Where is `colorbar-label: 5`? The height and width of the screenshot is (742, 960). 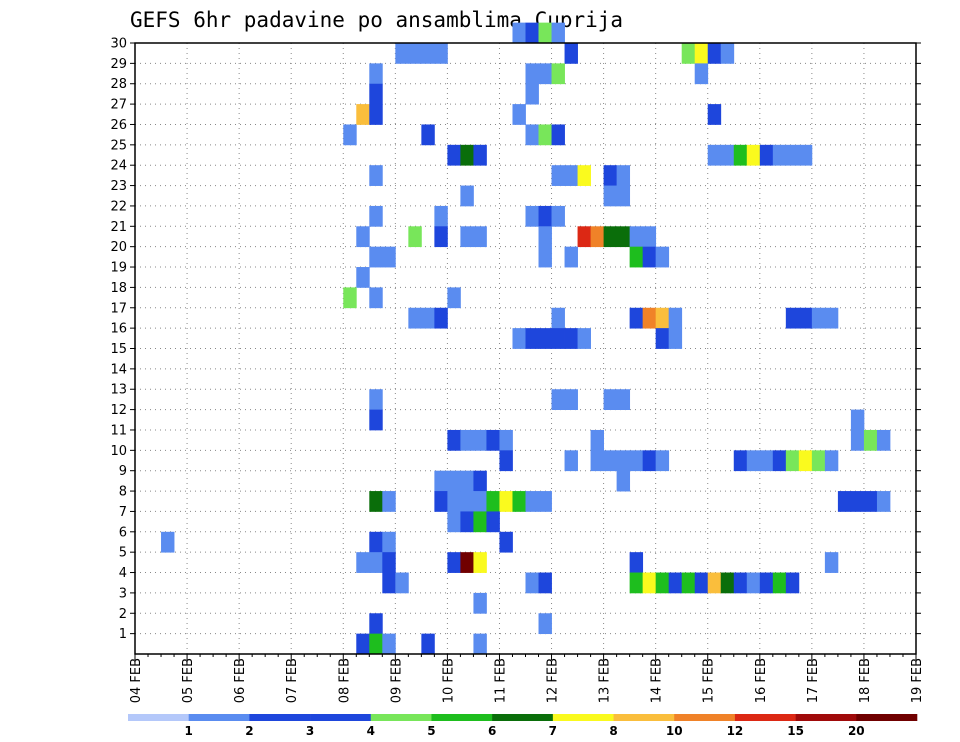 colorbar-label: 5 is located at coordinates (431, 731).